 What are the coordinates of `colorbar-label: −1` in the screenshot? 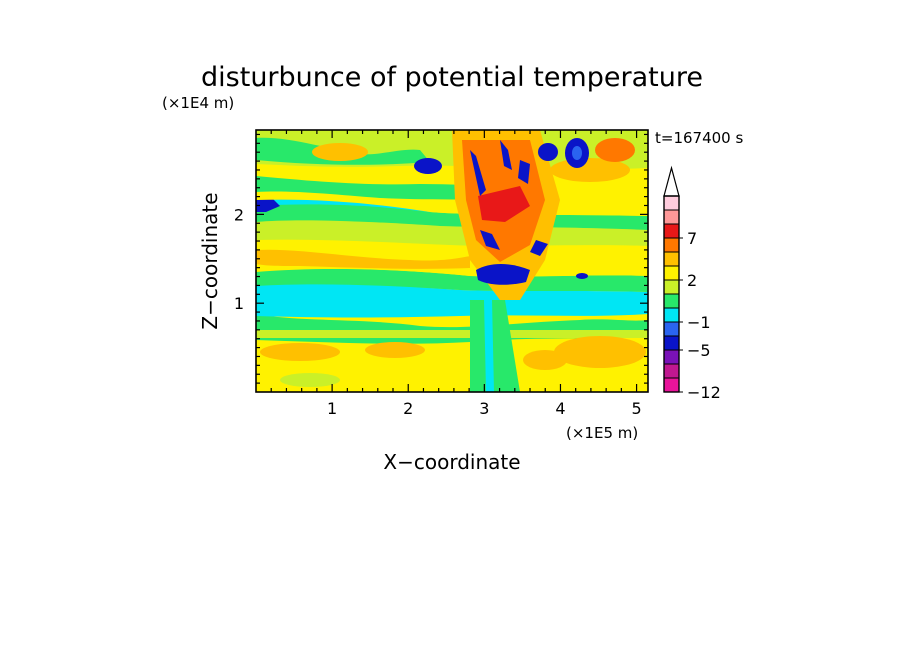 It's located at (699, 322).